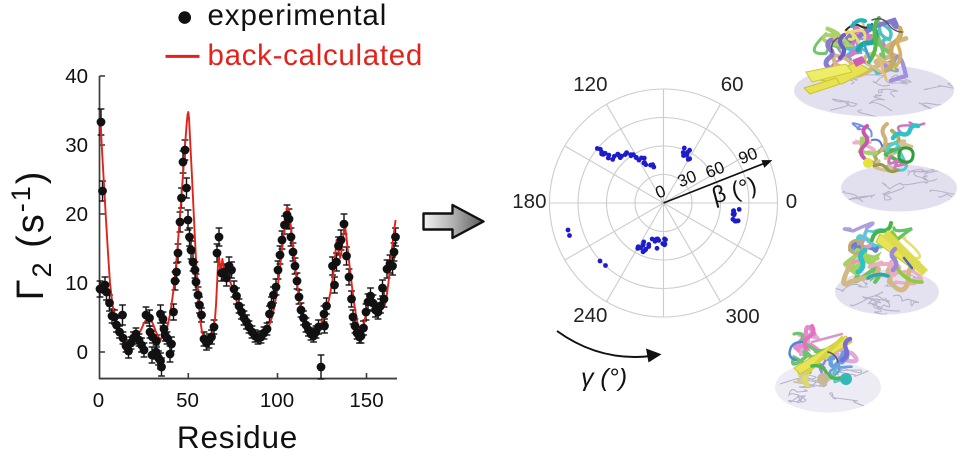 The width and height of the screenshot is (958, 465). Describe the element at coordinates (529, 201) in the screenshot. I see `svg-text: 180` at that location.